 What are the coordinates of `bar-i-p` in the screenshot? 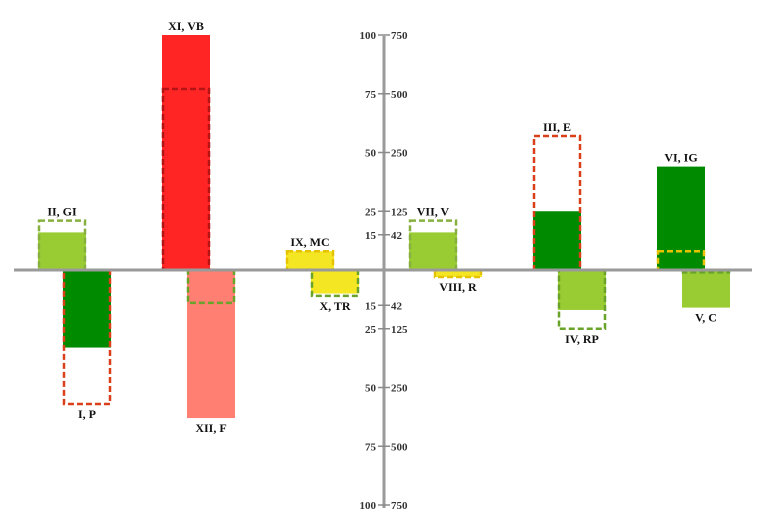 It's located at (87, 309).